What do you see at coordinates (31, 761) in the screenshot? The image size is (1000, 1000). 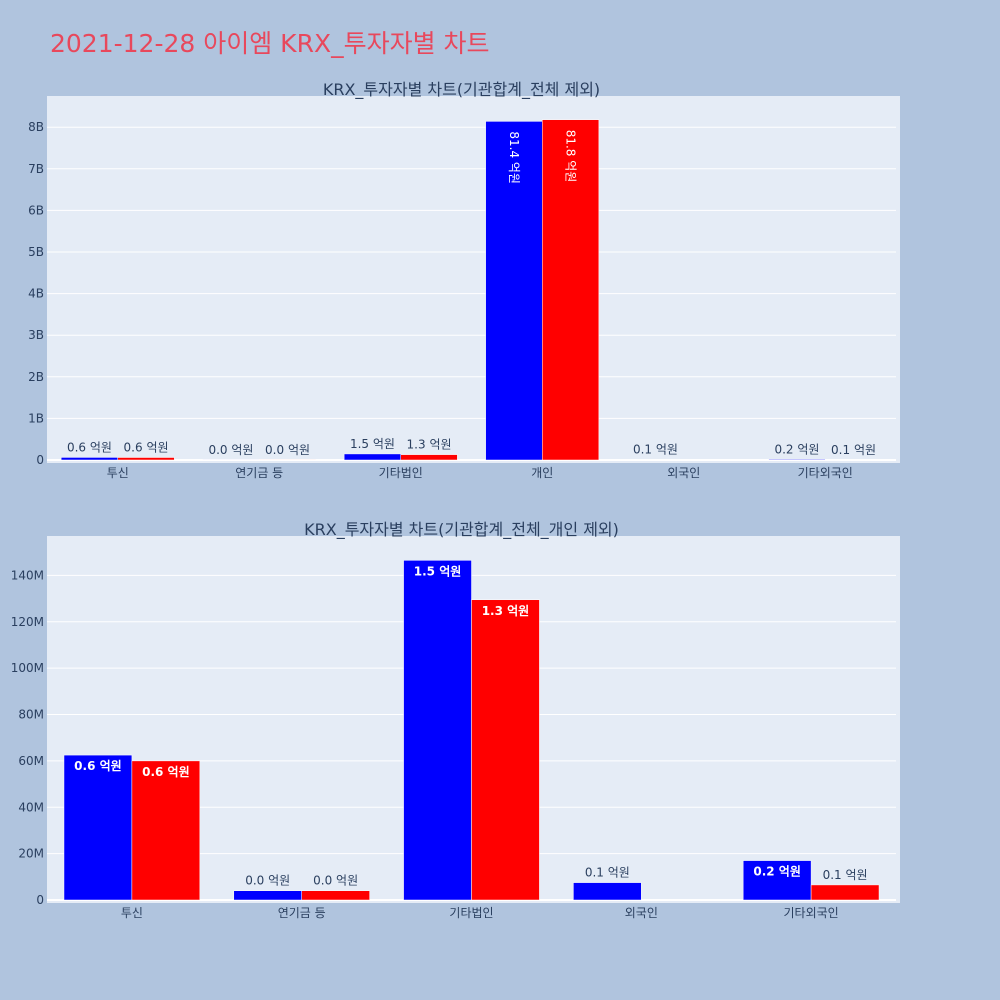 I see `y-tick-label: 60M` at bounding box center [31, 761].